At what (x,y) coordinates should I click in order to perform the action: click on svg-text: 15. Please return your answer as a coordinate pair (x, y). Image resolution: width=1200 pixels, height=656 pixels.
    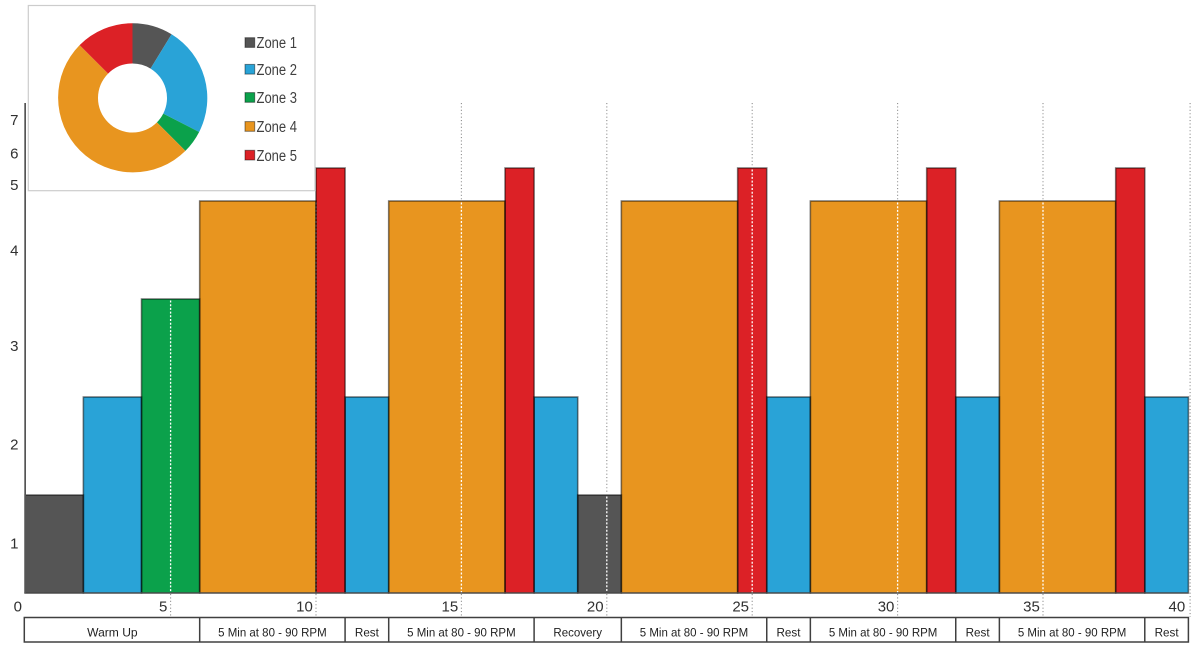
    Looking at the image, I should click on (450, 607).